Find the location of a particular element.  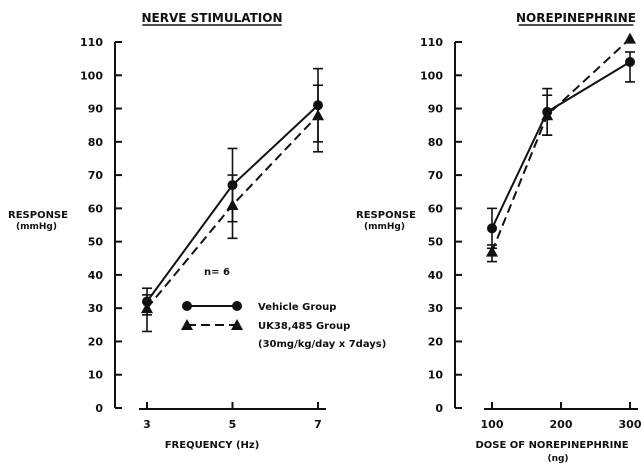

x-tick-label: 200 is located at coordinates (561, 424).